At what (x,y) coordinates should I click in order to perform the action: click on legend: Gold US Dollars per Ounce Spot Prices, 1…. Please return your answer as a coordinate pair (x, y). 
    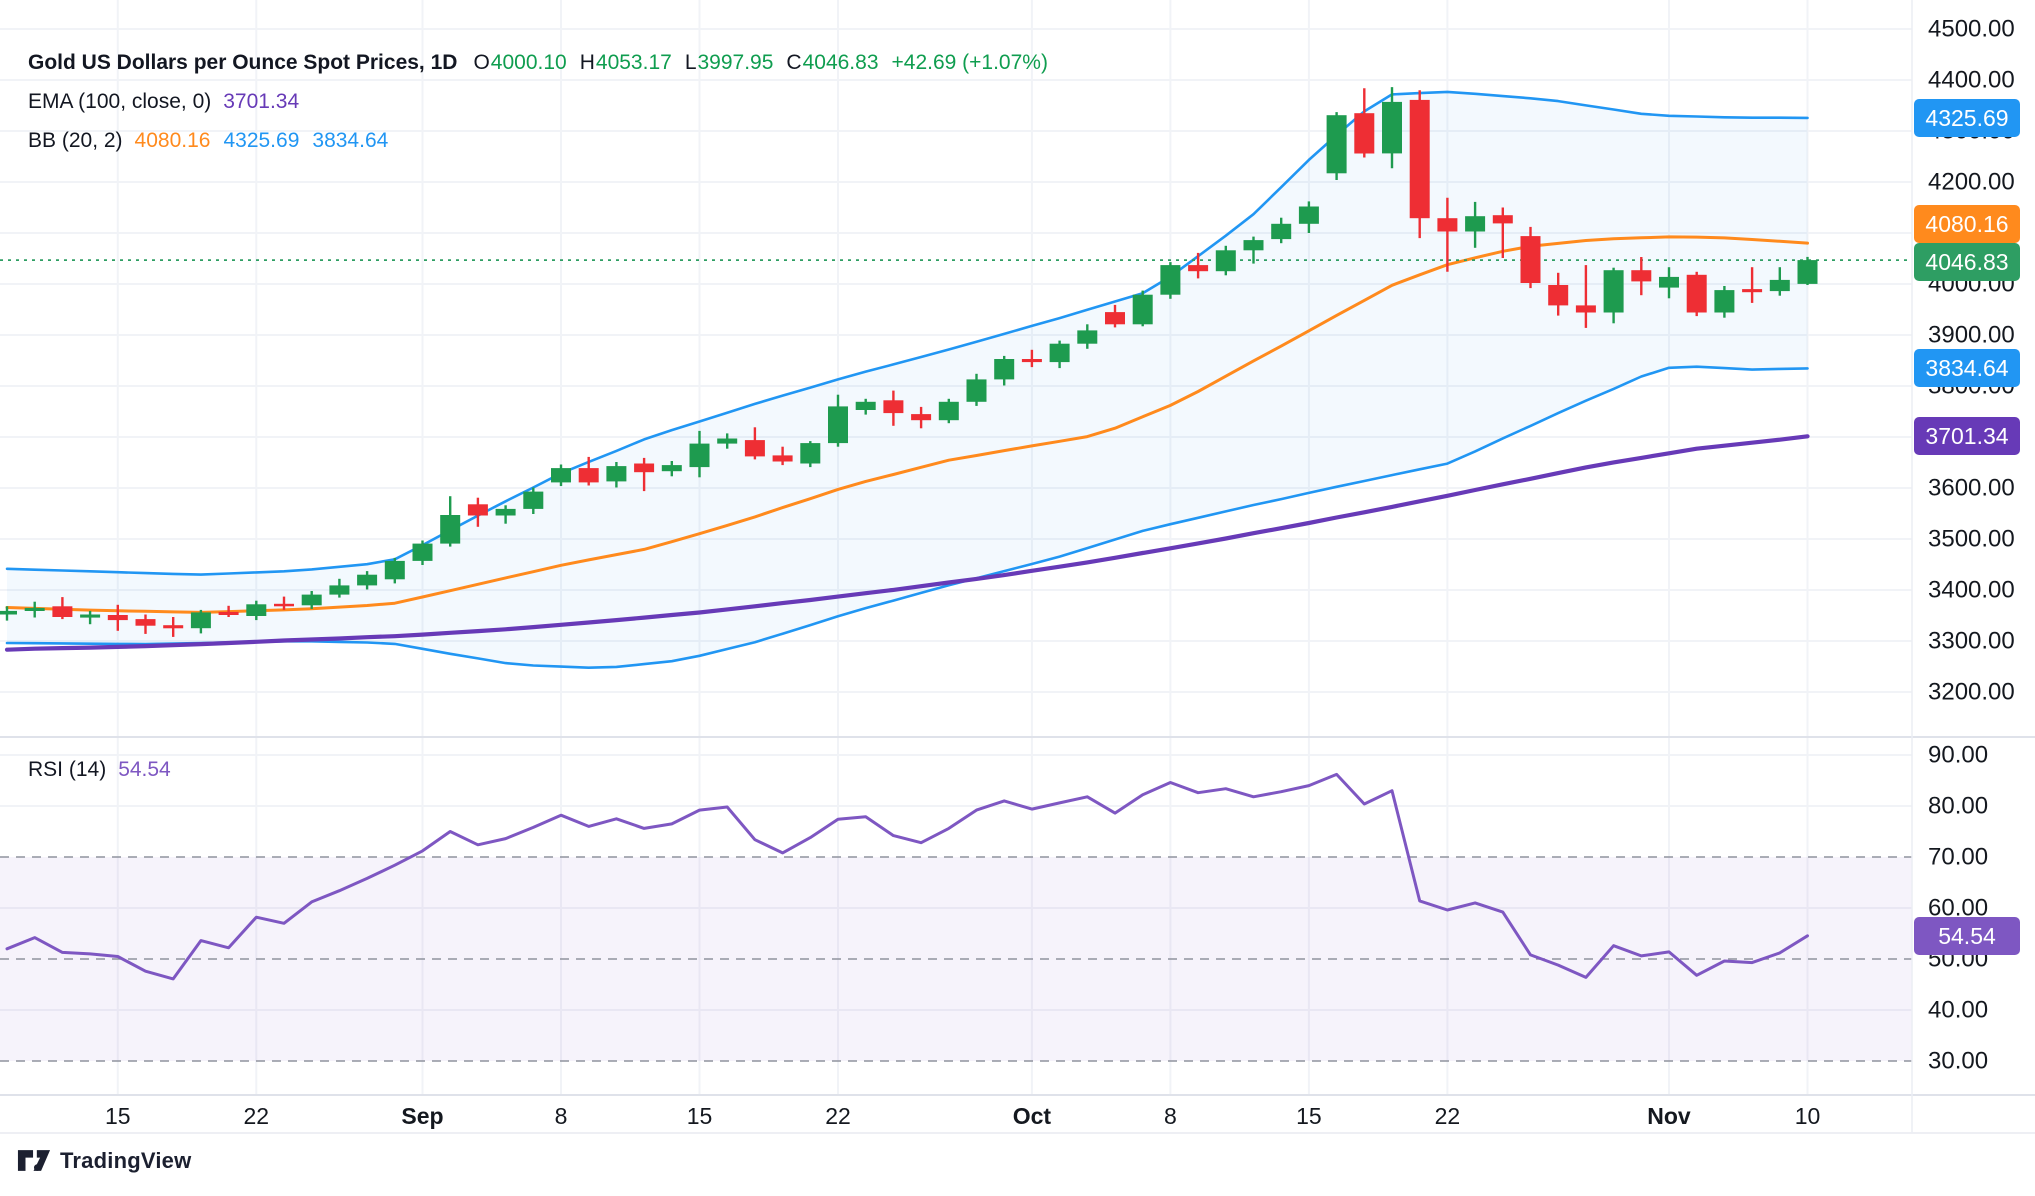
    Looking at the image, I should click on (538, 108).